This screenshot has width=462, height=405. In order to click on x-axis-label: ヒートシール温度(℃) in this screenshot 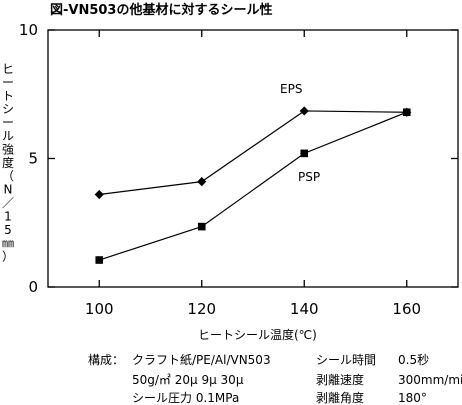, I will do `click(257, 334)`.